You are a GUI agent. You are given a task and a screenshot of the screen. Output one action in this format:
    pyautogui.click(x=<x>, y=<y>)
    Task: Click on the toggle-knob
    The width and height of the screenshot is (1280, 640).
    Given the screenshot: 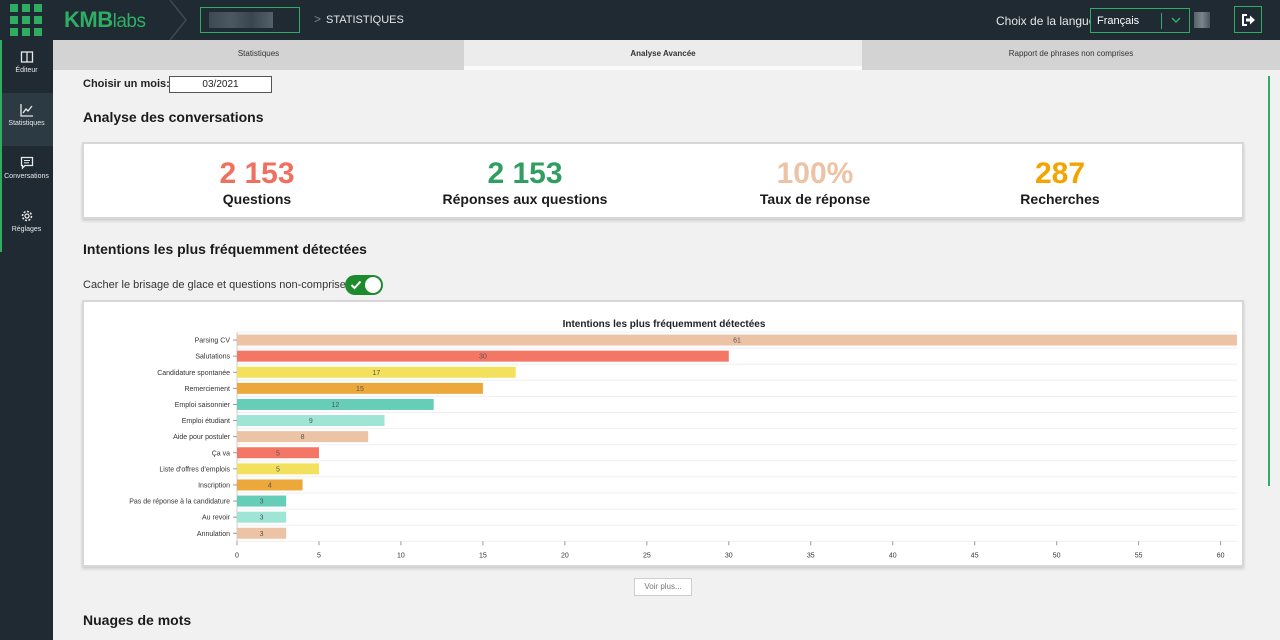 What is the action you would take?
    pyautogui.click(x=373, y=285)
    